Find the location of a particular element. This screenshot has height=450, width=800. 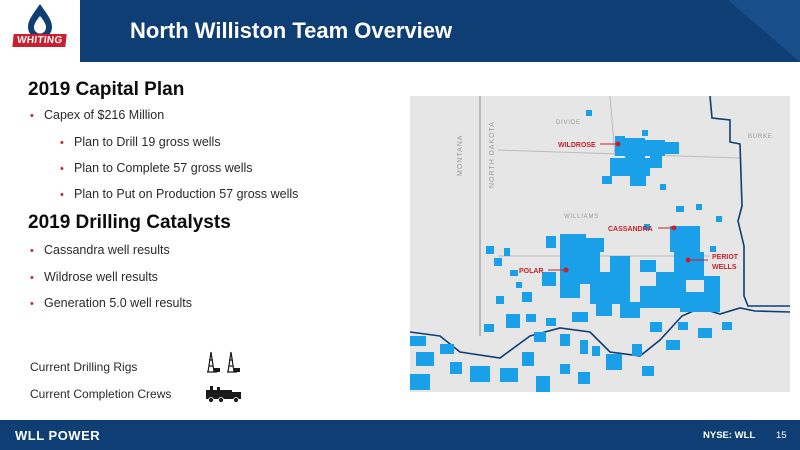

county-label-divide: DIVIDE is located at coordinates (568, 123).